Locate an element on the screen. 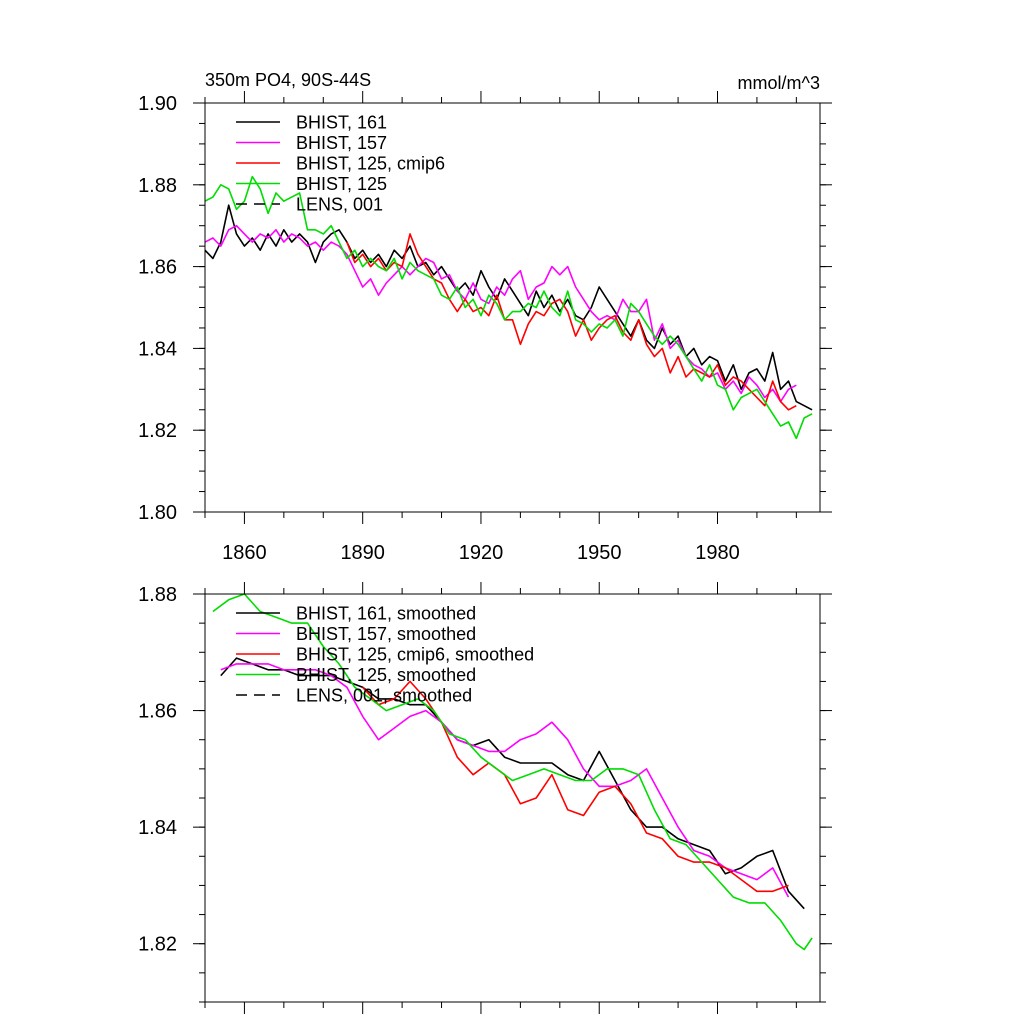 The image size is (1024, 1024). legend-label-4: BHIST, 125, smoothed is located at coordinates (386, 675).